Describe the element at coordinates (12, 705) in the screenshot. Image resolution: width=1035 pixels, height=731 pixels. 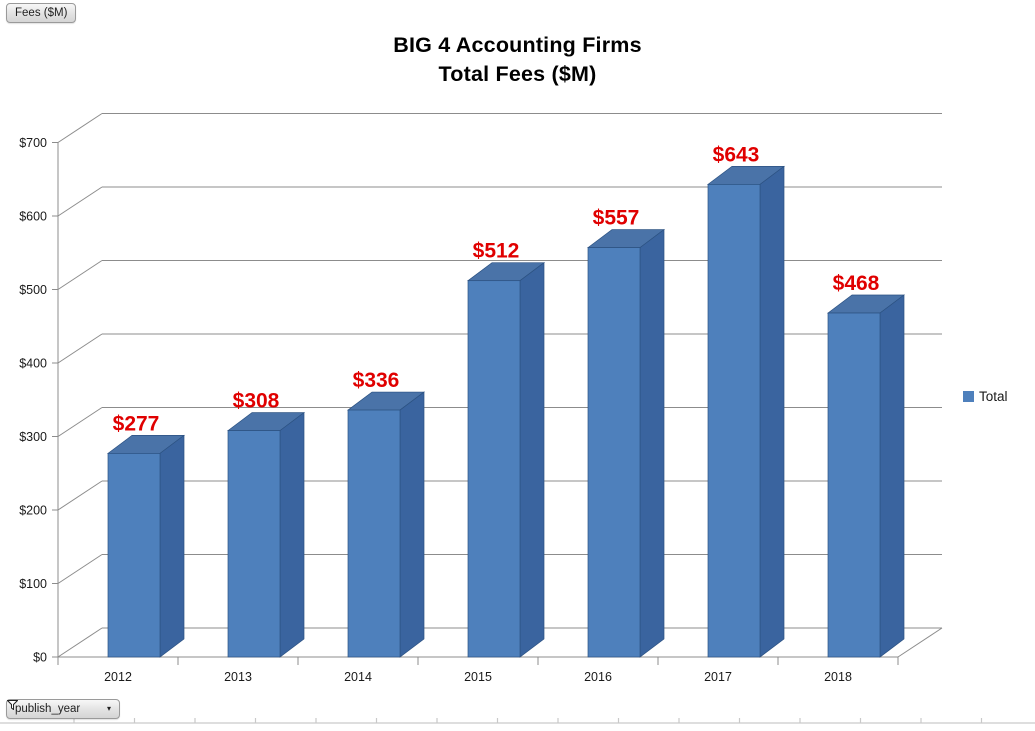
I see `filter-funnel-icon` at that location.